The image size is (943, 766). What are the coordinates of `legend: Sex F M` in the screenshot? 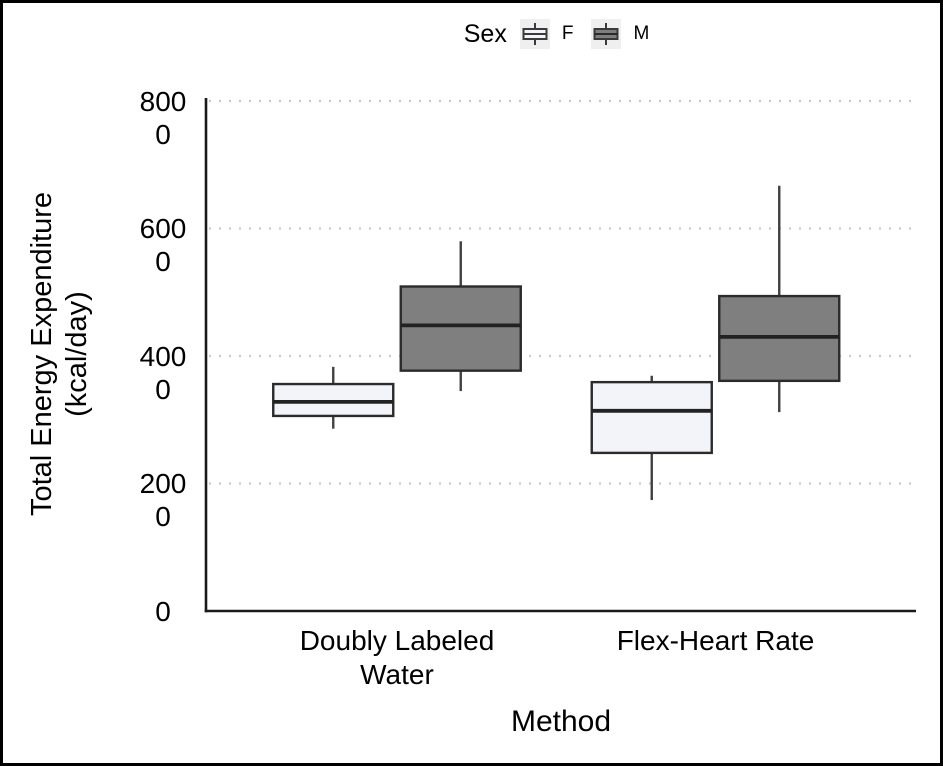 It's located at (561, 34).